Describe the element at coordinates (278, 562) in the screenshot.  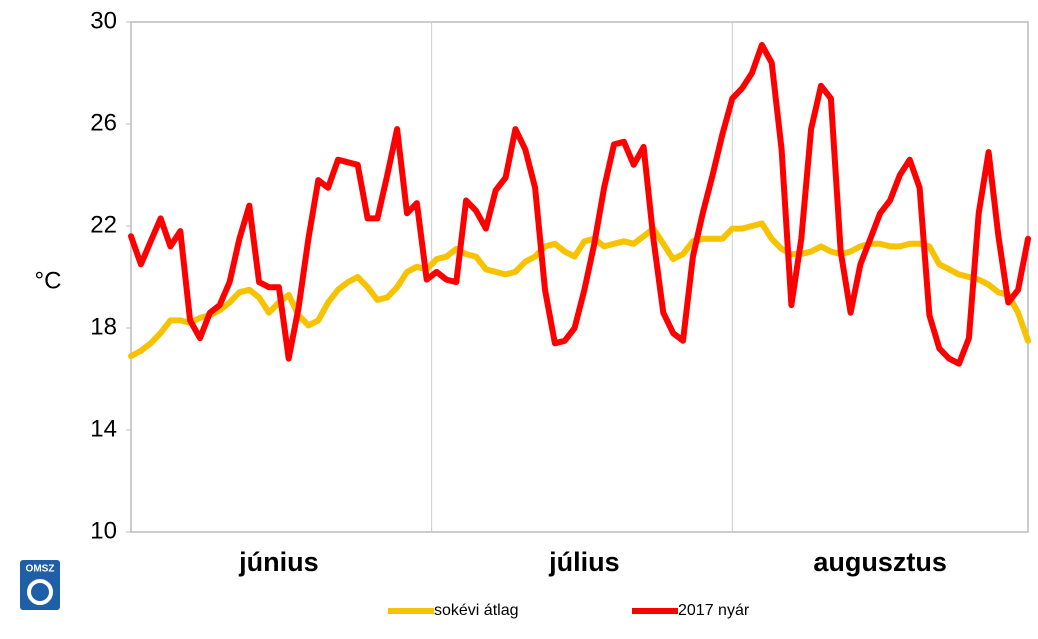
I see `x-tick-label: június` at that location.